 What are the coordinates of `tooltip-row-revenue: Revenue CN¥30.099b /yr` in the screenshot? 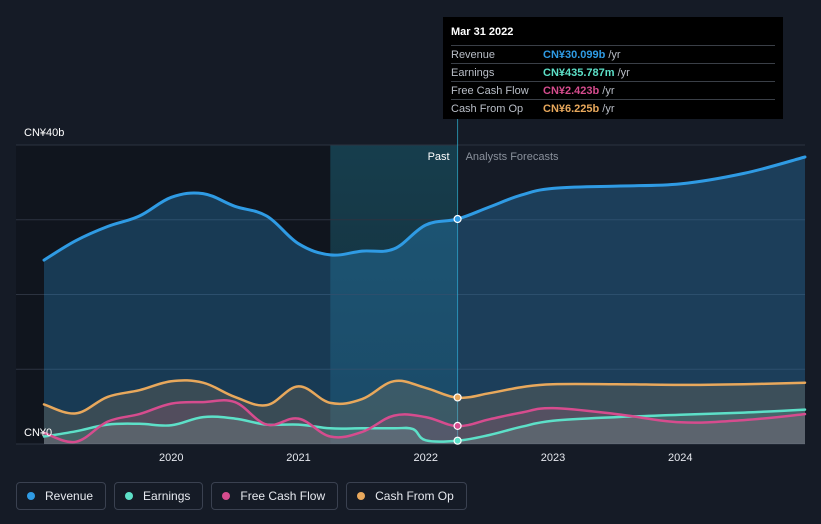 It's located at (613, 54).